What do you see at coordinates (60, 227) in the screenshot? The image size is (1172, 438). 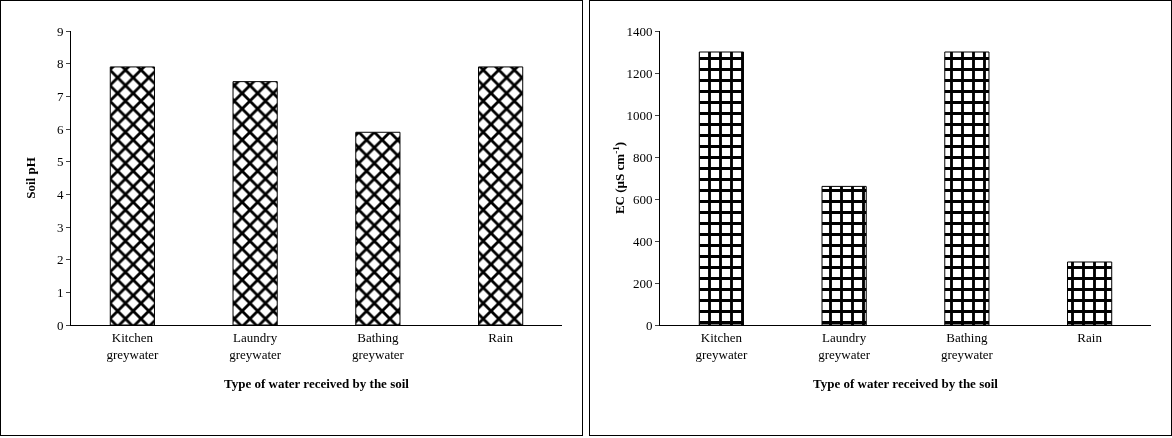 I see `y-tick-label: 3` at bounding box center [60, 227].